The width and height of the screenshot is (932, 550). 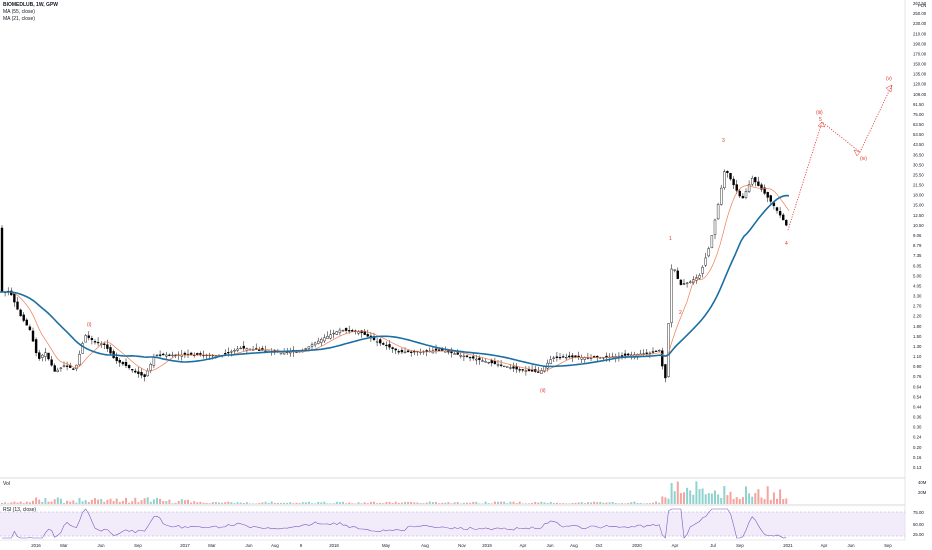 I want to click on price-axis-label: 0.16, so click(x=917, y=457).